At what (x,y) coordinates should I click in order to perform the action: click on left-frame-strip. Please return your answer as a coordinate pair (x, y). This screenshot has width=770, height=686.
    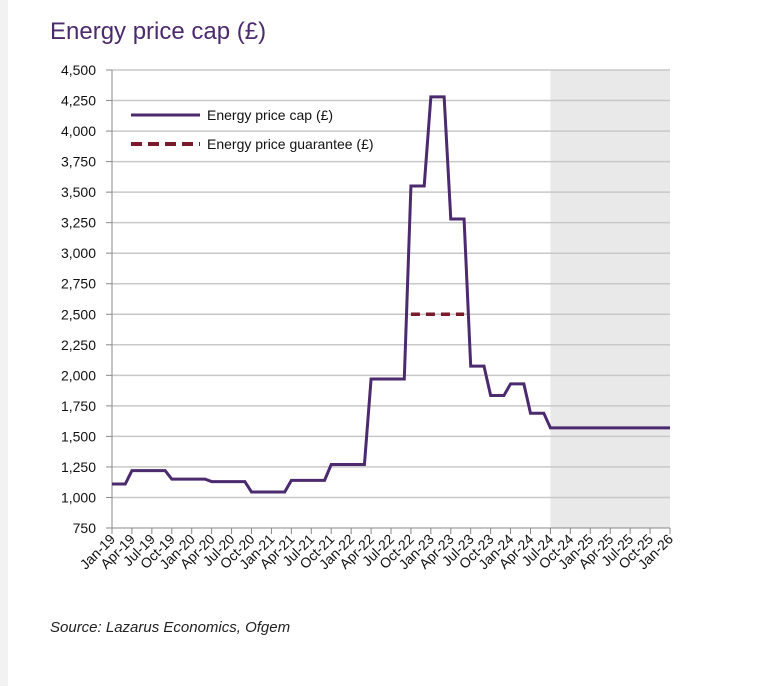
    Looking at the image, I should click on (4, 343).